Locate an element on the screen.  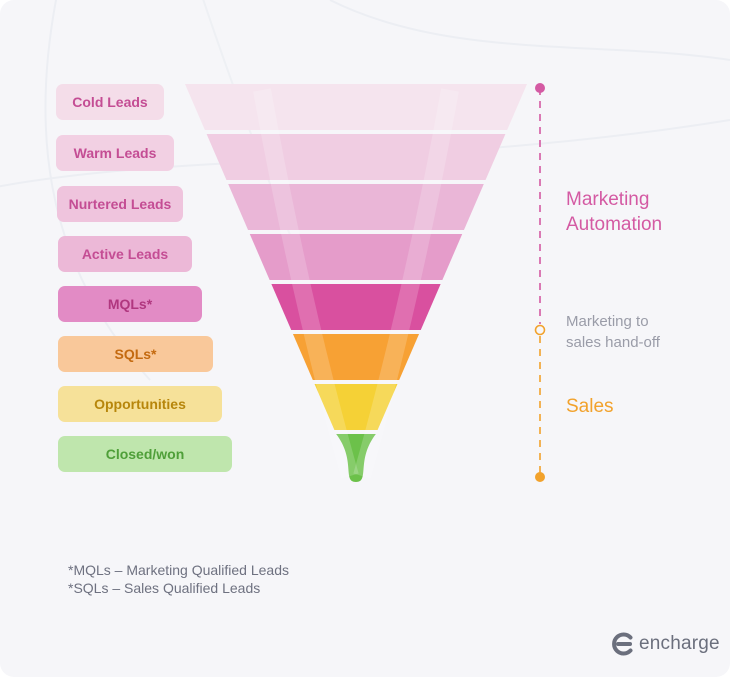
stage-label-warm-leads: Warm Leads is located at coordinates (115, 153).